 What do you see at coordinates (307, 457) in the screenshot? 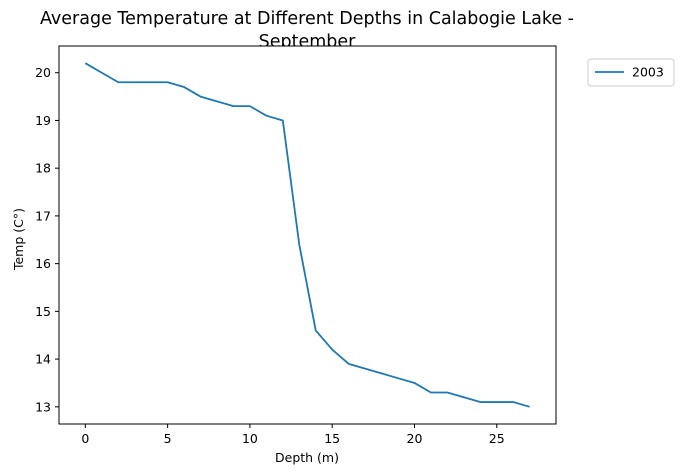
I see `x-axis-label: Depth (m)` at bounding box center [307, 457].